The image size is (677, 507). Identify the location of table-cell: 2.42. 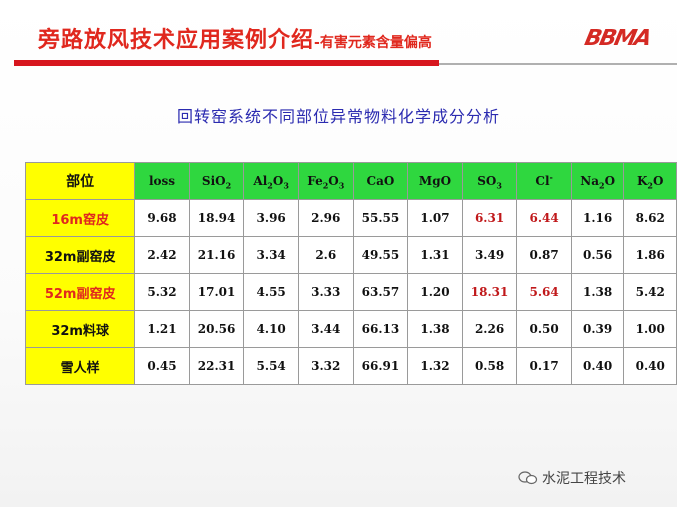
(162, 255).